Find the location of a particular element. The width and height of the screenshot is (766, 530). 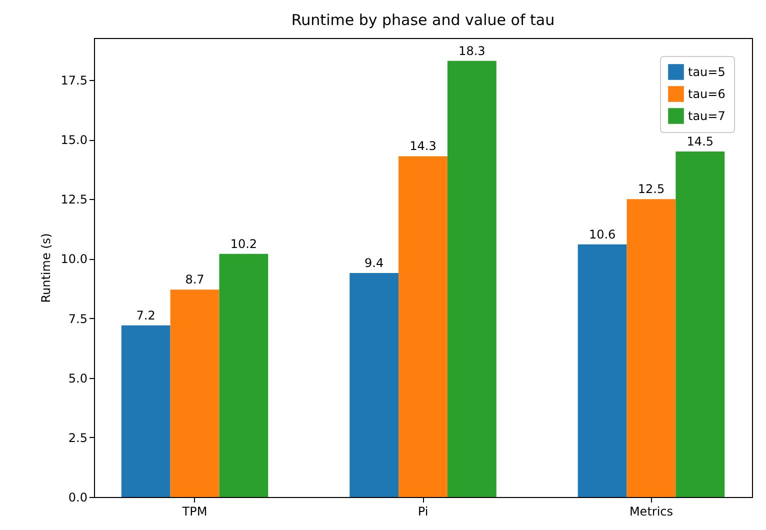

chart-title: Runtime by phase and value of tau is located at coordinates (423, 20).